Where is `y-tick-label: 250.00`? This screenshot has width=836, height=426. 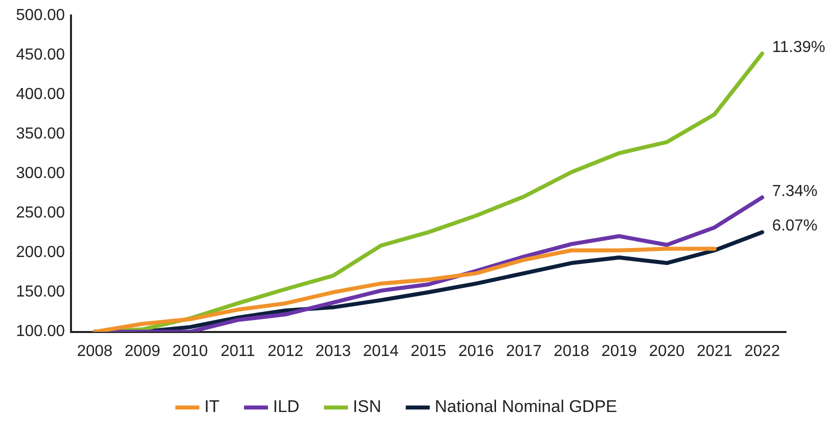 y-tick-label: 250.00 is located at coordinates (41, 213).